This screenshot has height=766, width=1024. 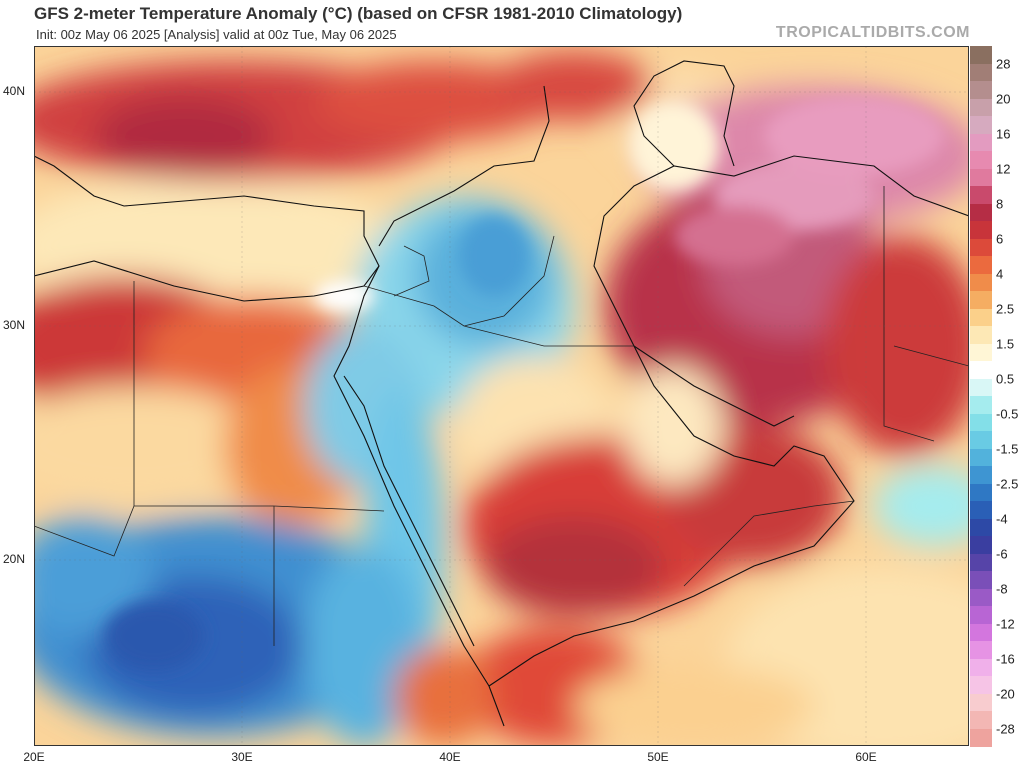 I want to click on lon-label-40e: 40E, so click(x=450, y=757).